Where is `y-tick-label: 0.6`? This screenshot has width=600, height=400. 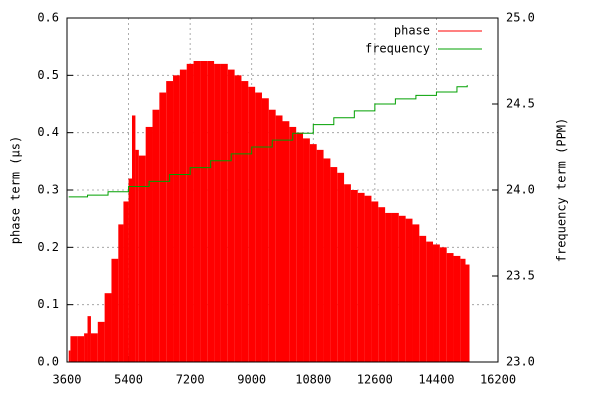
y-tick-label: 0.6 is located at coordinates (48, 18).